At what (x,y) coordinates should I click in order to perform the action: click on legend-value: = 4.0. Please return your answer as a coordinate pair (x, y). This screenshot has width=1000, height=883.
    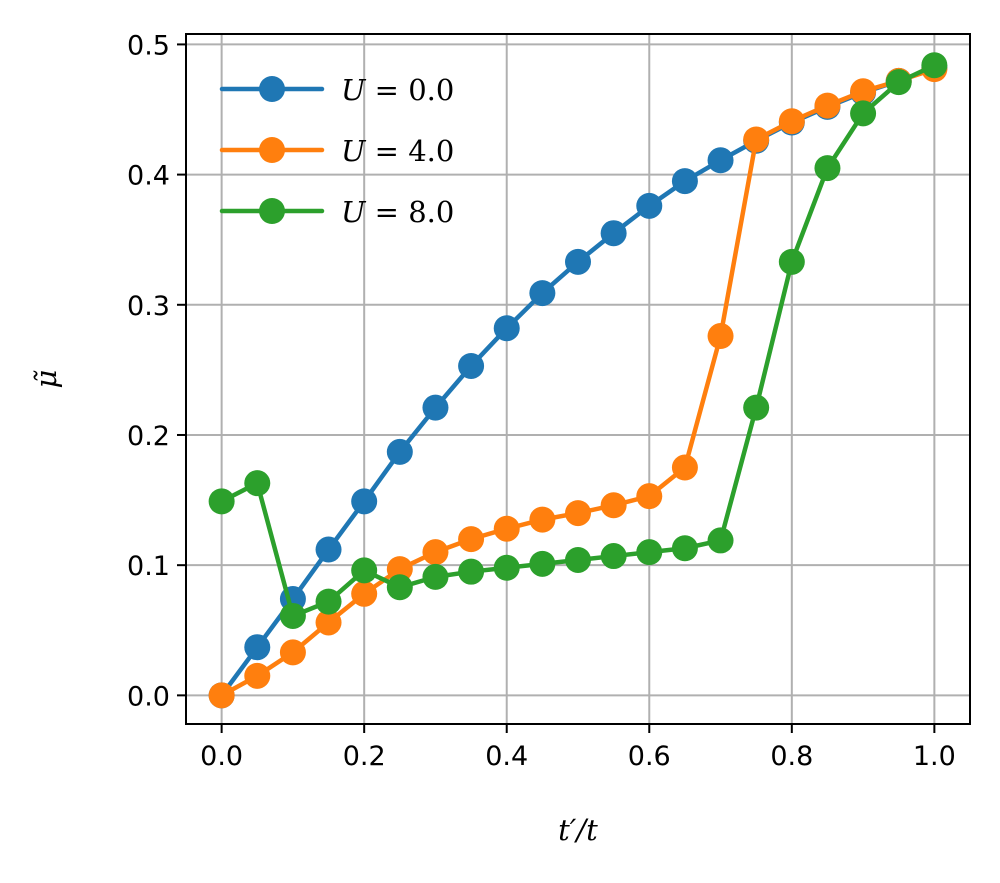
    Looking at the image, I should click on (409, 151).